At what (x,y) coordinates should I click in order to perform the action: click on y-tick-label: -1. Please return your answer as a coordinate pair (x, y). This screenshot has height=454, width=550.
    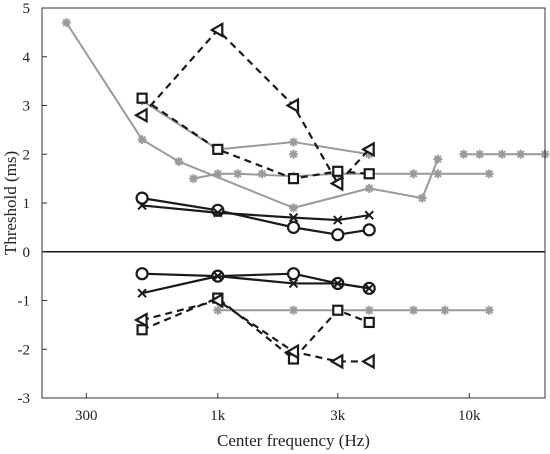
    Looking at the image, I should click on (24, 302).